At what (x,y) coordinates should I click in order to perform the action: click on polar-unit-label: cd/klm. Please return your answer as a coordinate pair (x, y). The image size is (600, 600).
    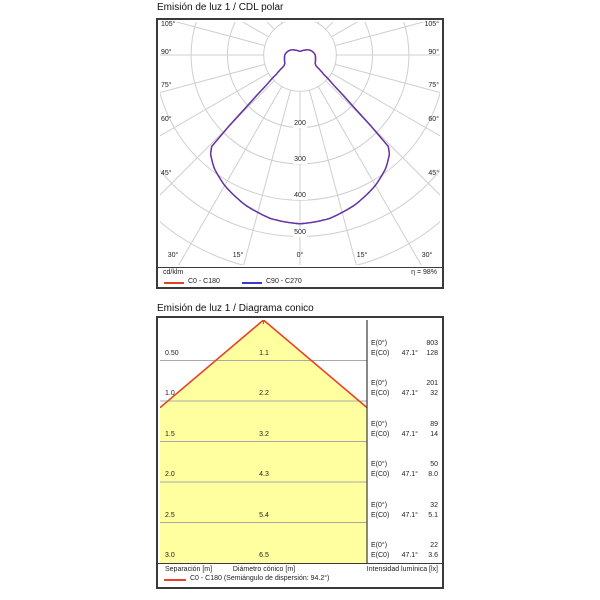
    Looking at the image, I should click on (173, 272).